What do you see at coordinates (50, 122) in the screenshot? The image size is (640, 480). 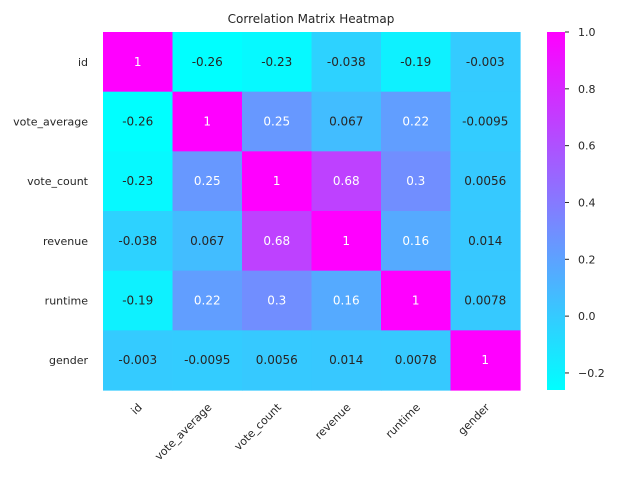 I see `row-label: vote_average` at bounding box center [50, 122].